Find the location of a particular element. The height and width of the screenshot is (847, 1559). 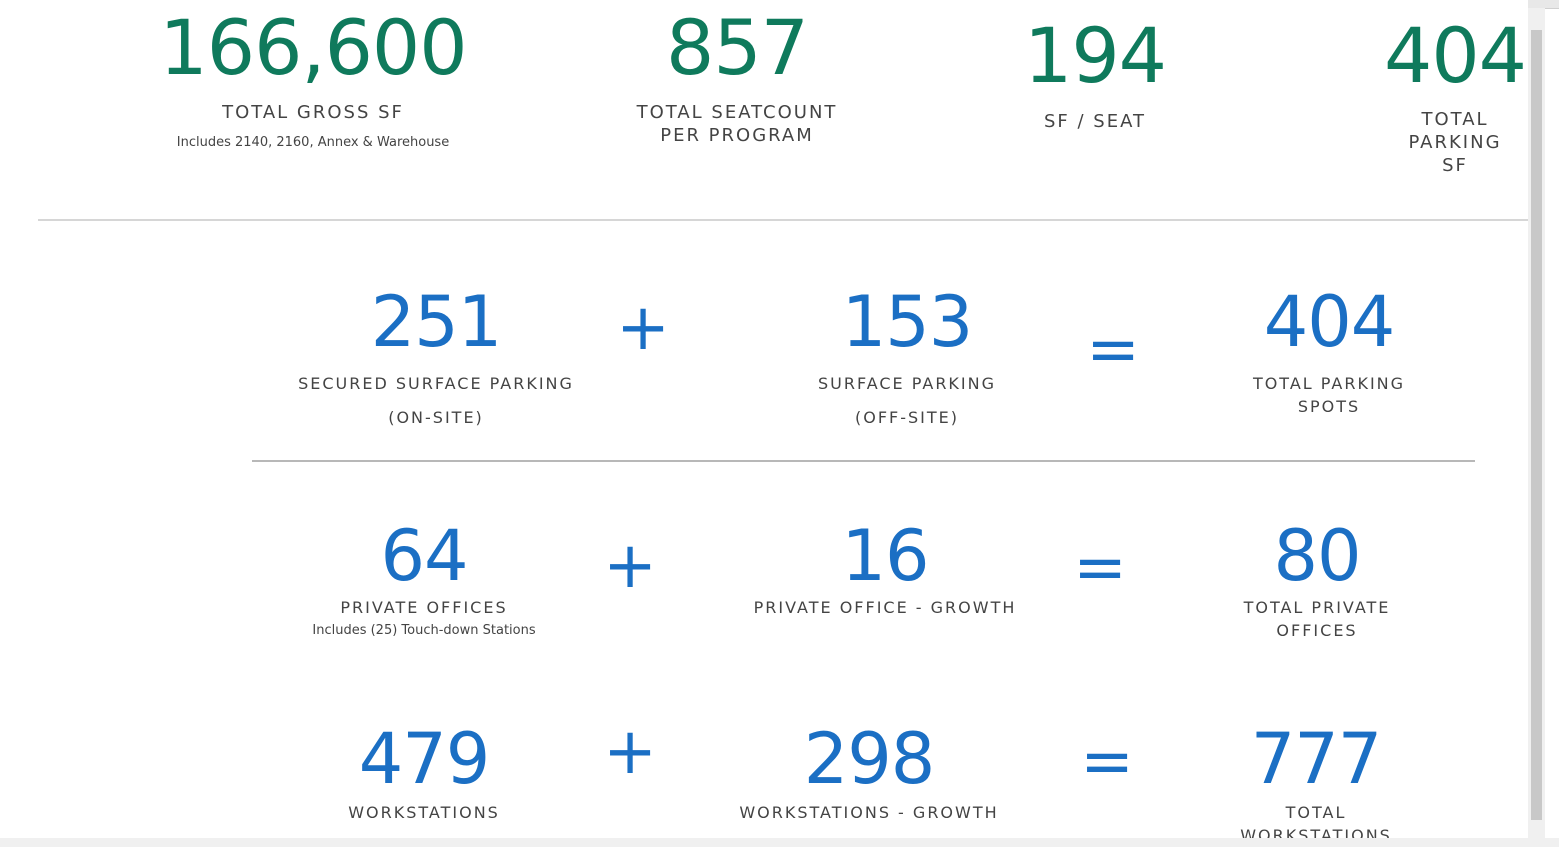

metric-note: (ON-SITE) is located at coordinates (436, 417).